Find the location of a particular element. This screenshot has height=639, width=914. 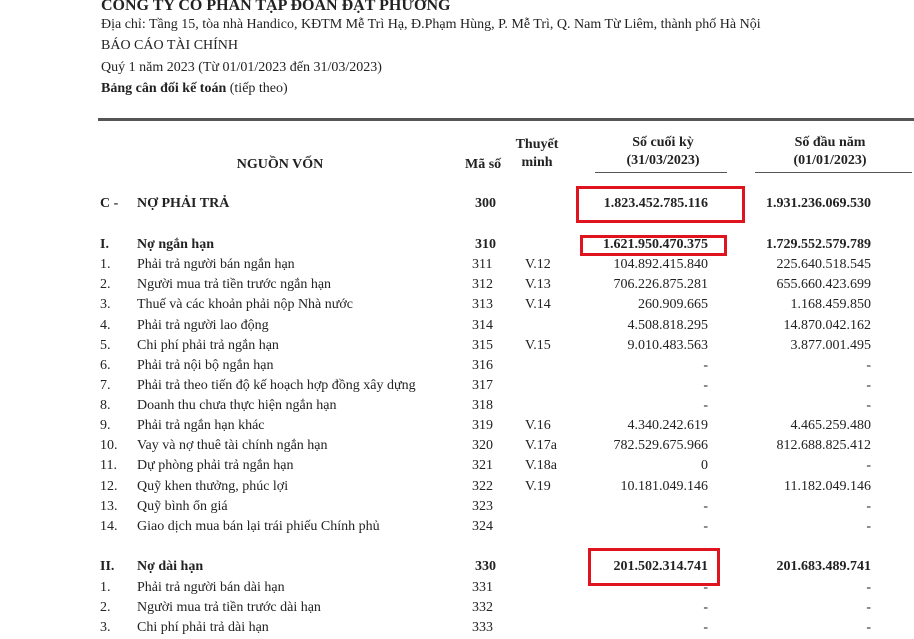

cell-code: 333 is located at coordinates (482, 627).